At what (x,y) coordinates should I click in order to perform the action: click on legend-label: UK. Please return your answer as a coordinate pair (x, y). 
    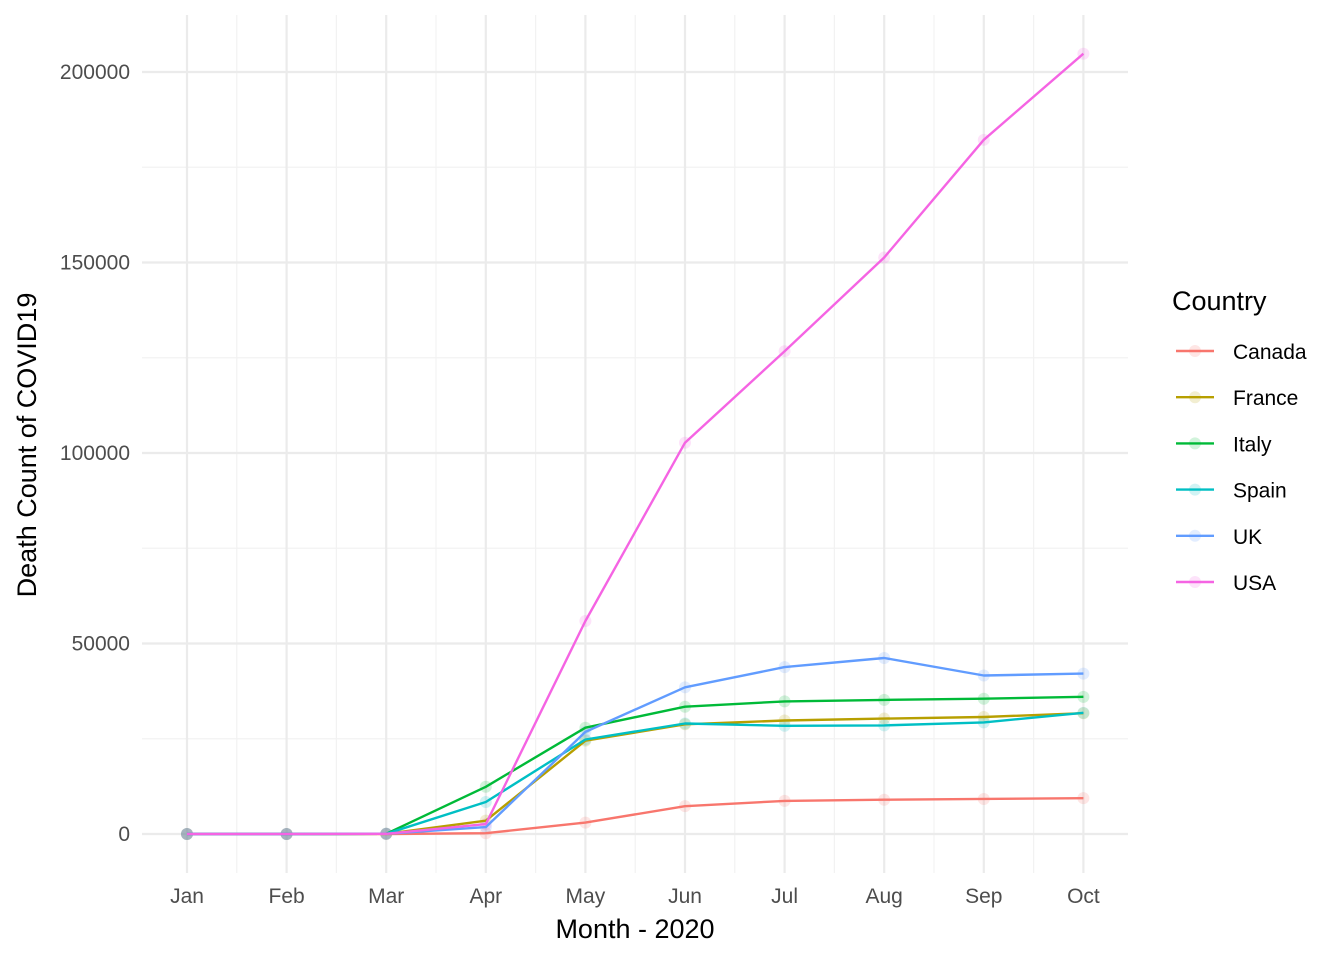
    Looking at the image, I should click on (1247, 537).